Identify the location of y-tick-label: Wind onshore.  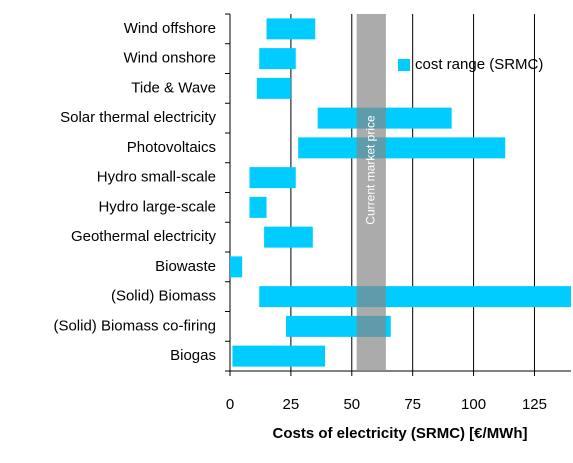
(169, 58).